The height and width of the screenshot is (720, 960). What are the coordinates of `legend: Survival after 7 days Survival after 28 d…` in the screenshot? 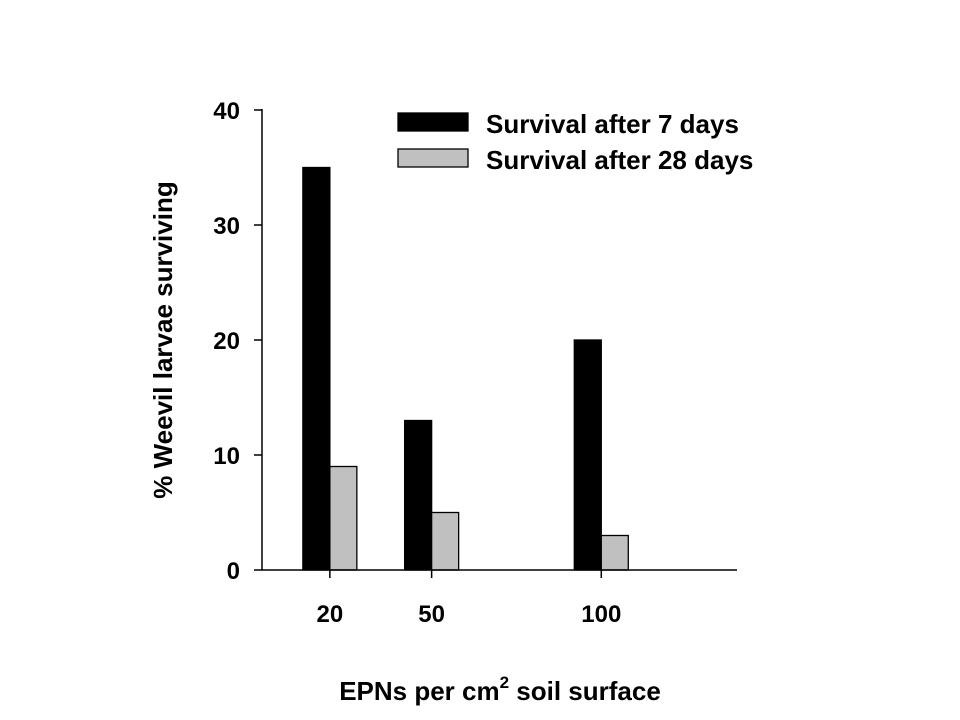 It's located at (575, 142).